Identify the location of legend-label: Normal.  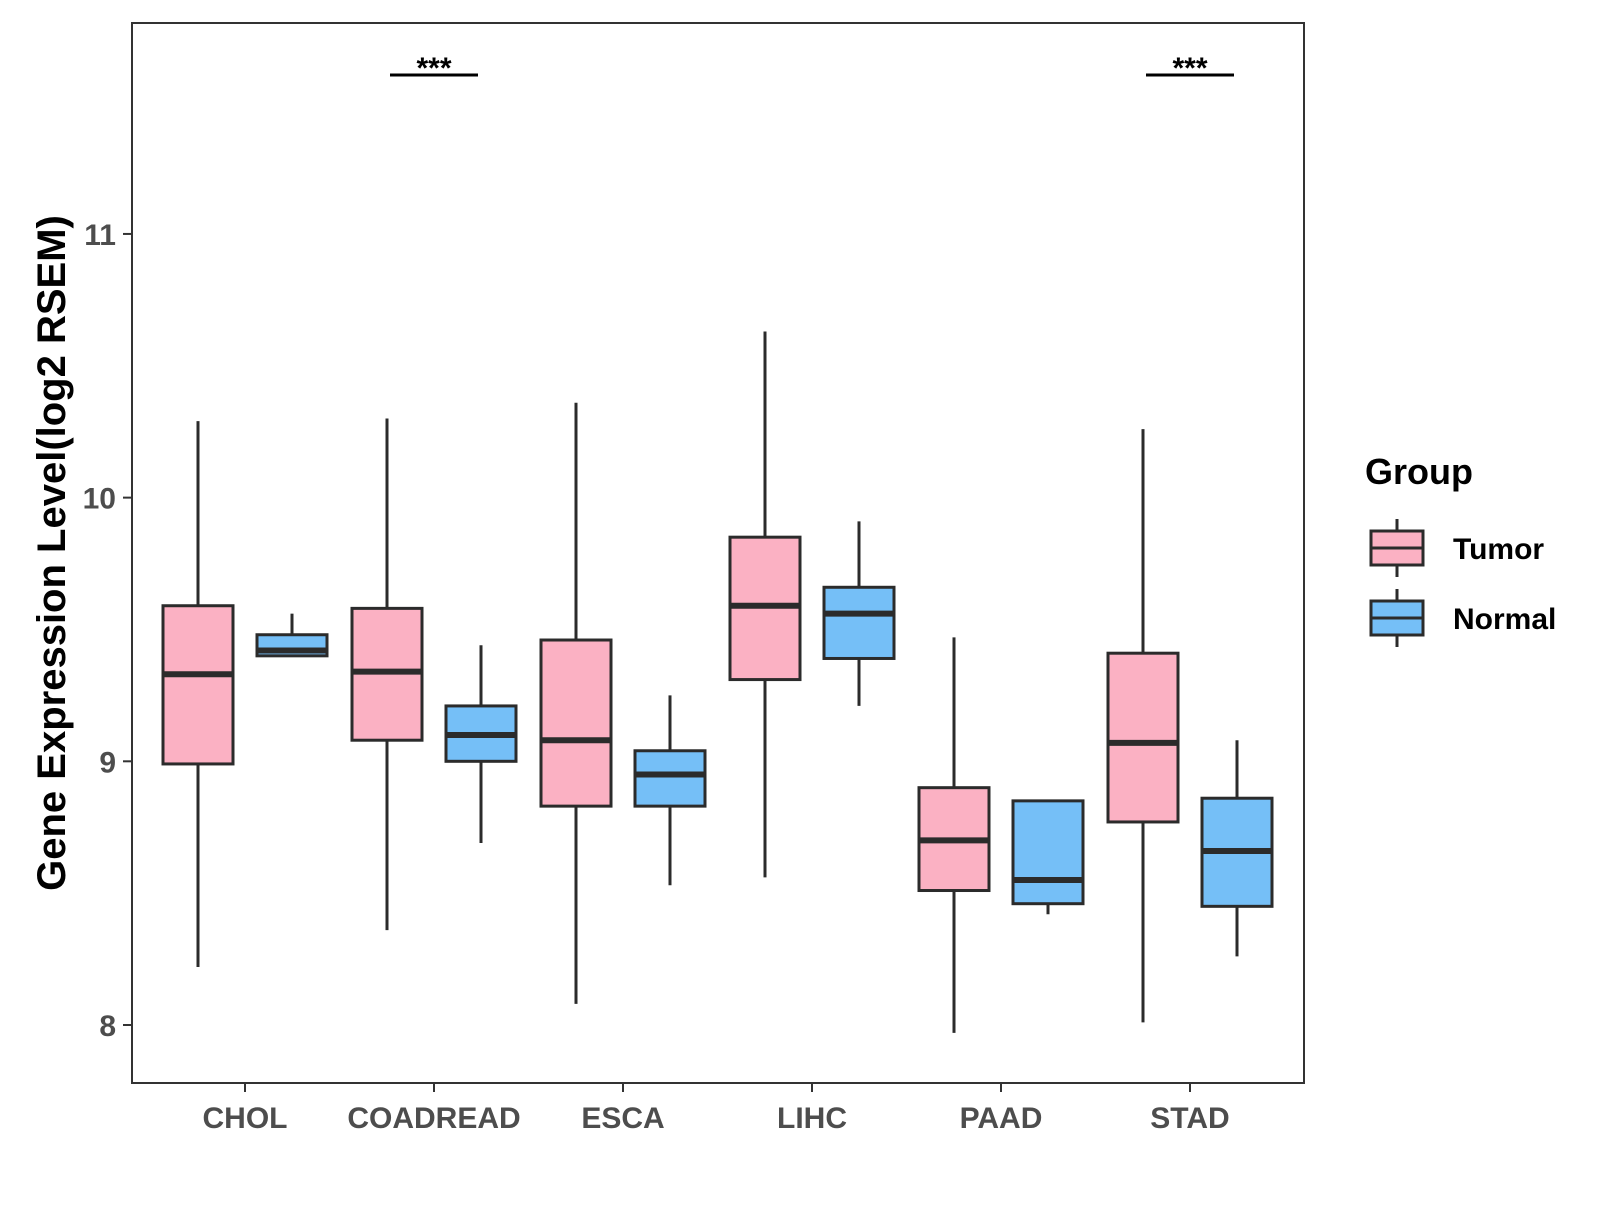
(1504, 619).